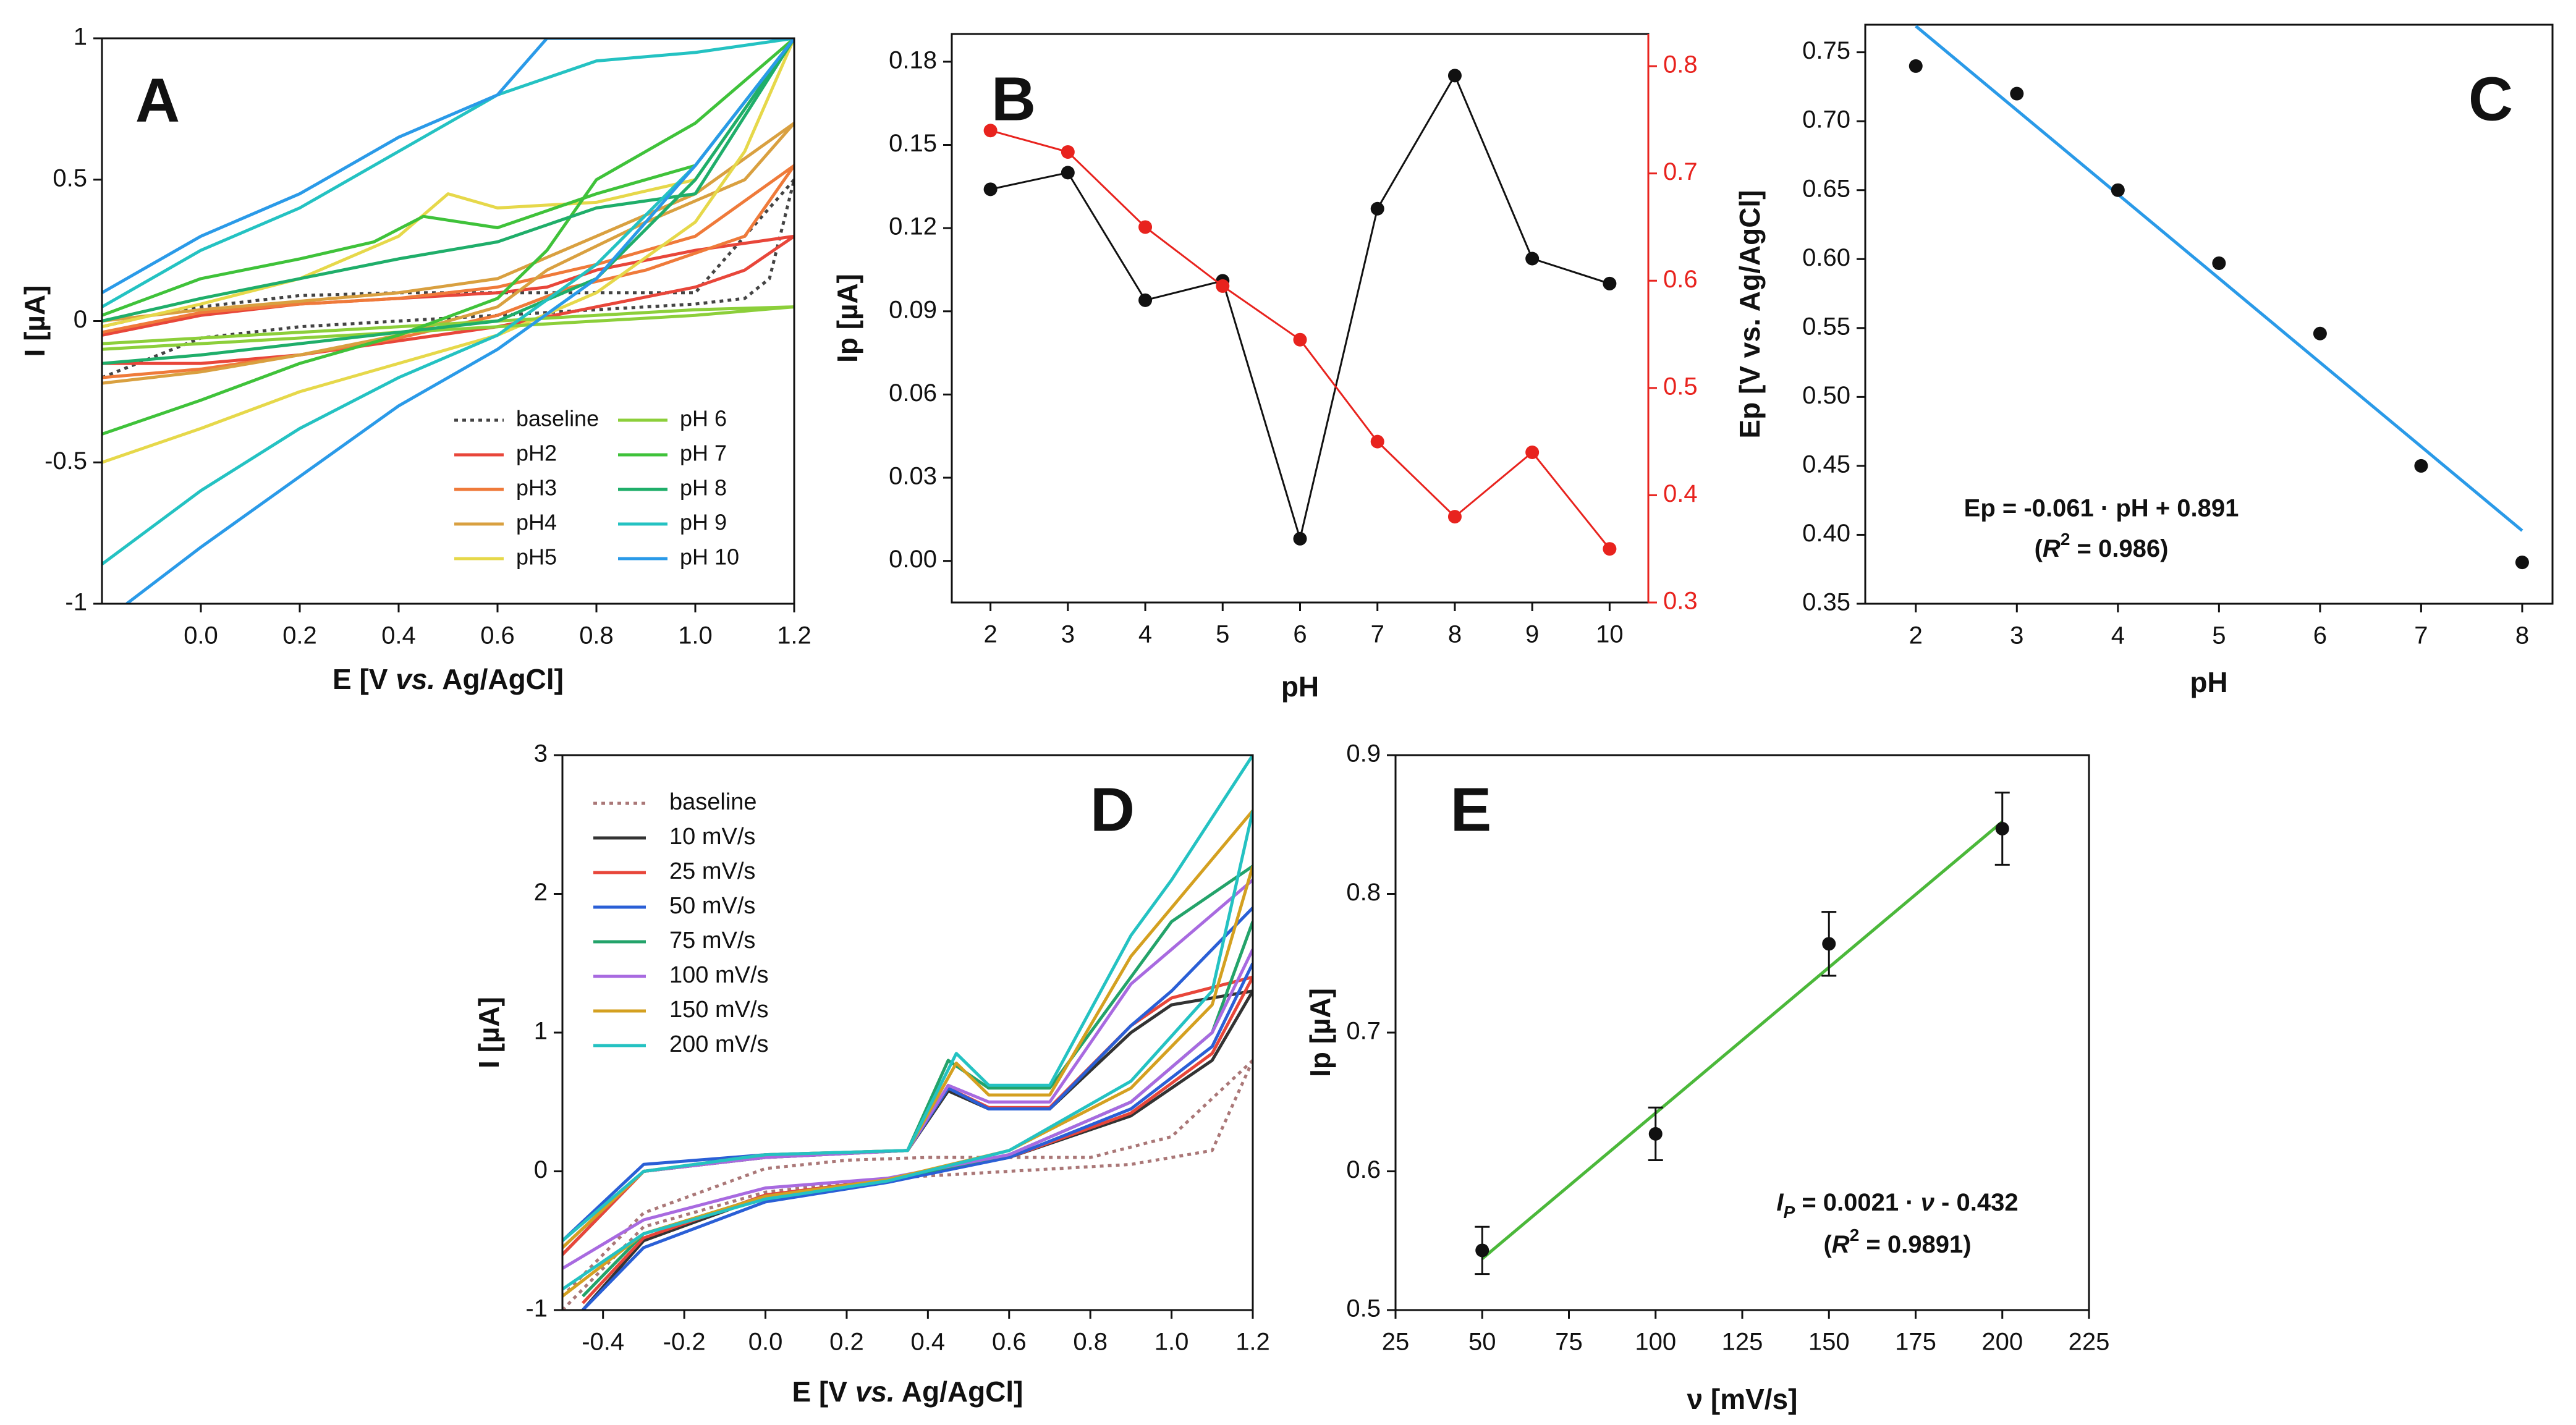 The width and height of the screenshot is (2576, 1425). Describe the element at coordinates (70, 178) in the screenshot. I see `panel-a-y-tick-label: 0.5` at that location.